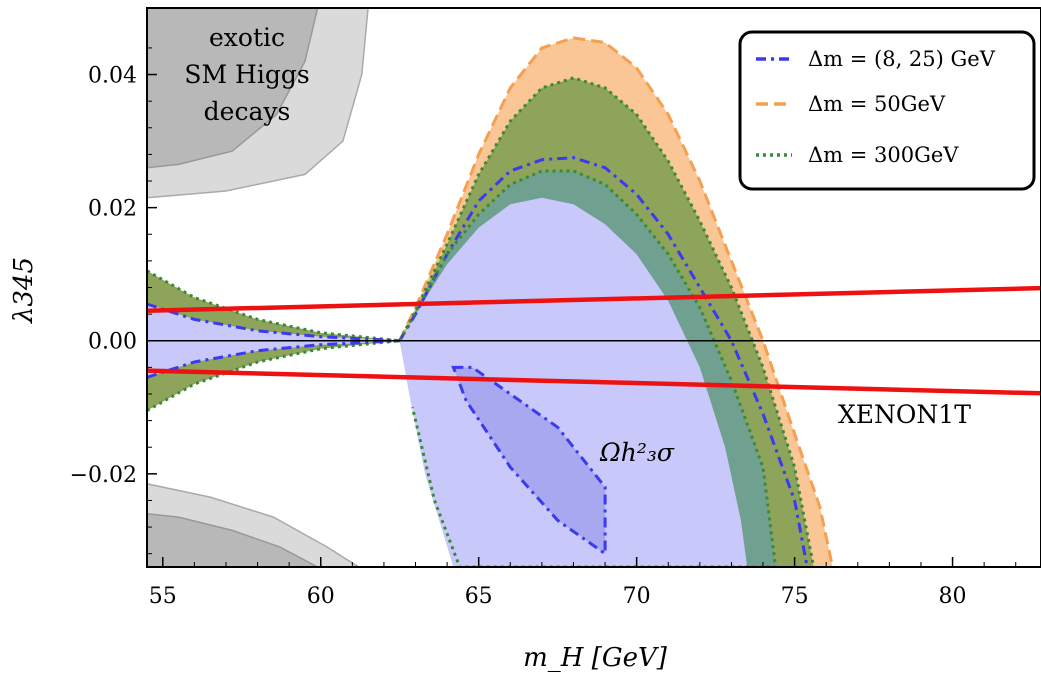  What do you see at coordinates (246, 74) in the screenshot?
I see `exotic-label-line2: SM Higgs` at bounding box center [246, 74].